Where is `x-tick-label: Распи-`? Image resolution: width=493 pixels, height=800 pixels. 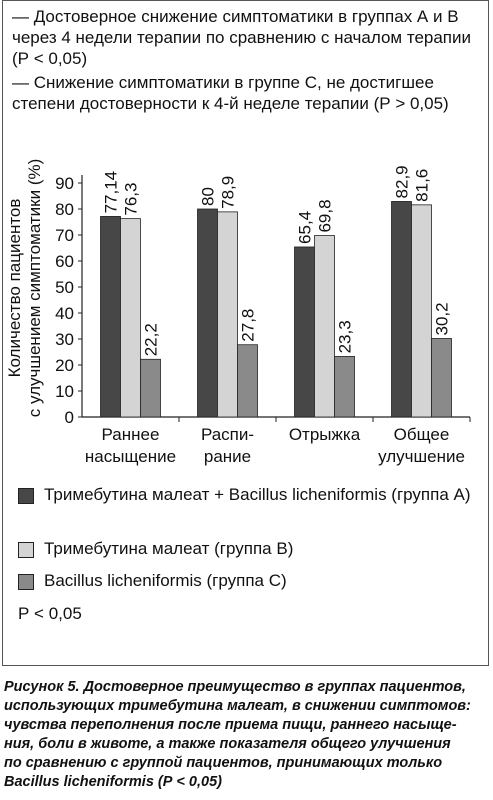
x-tick-label: Распи- is located at coordinates (227, 434).